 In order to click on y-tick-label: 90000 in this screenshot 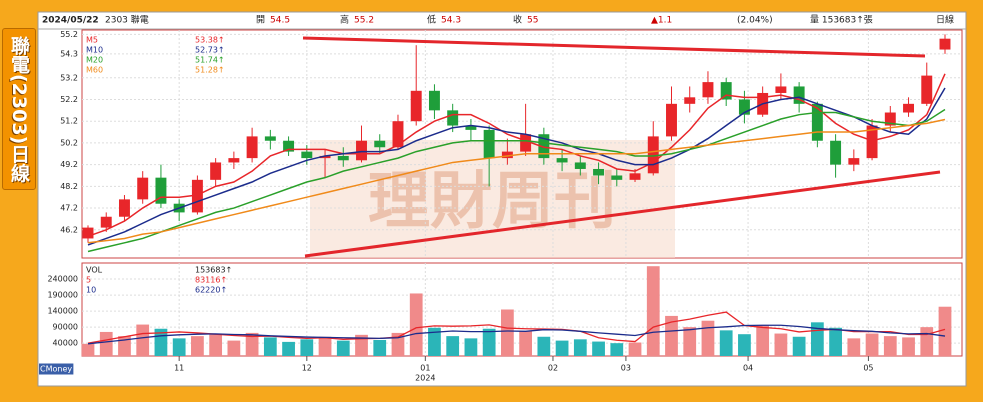, I will do `click(65, 327)`.